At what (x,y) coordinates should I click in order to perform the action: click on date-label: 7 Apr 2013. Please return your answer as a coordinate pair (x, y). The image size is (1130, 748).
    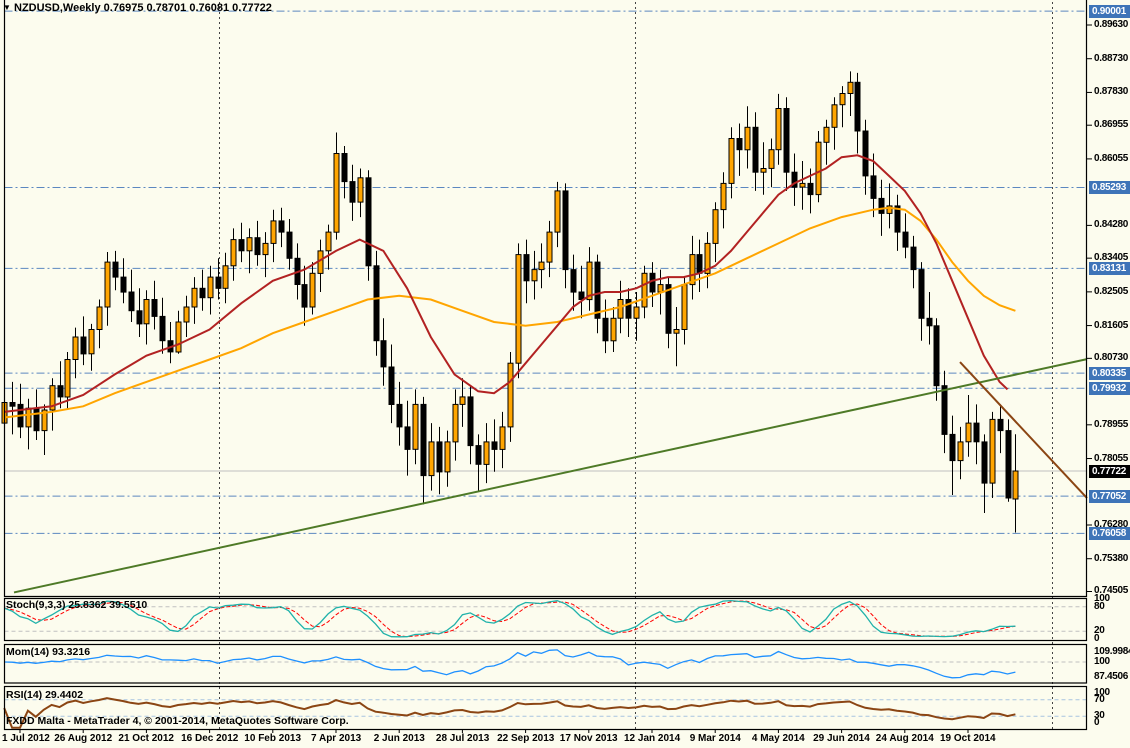
    Looking at the image, I should click on (336, 738).